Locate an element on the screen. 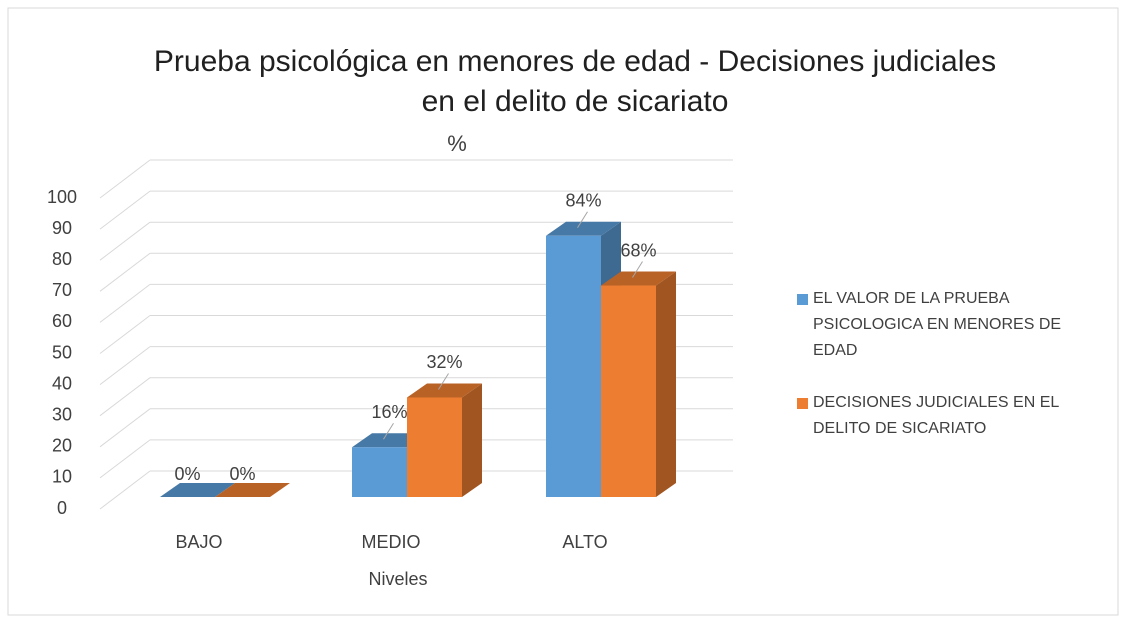 The width and height of the screenshot is (1126, 623). y-tick-label: 0 is located at coordinates (62, 508).